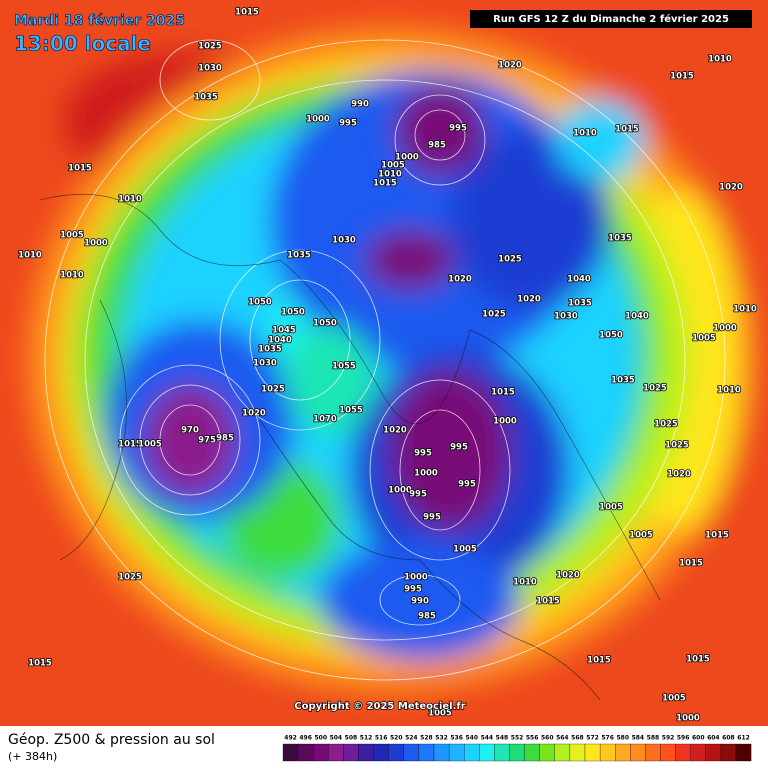 The height and width of the screenshot is (772, 768). I want to click on footer-title: Géop. Z500 & pression au sol, so click(111, 740).